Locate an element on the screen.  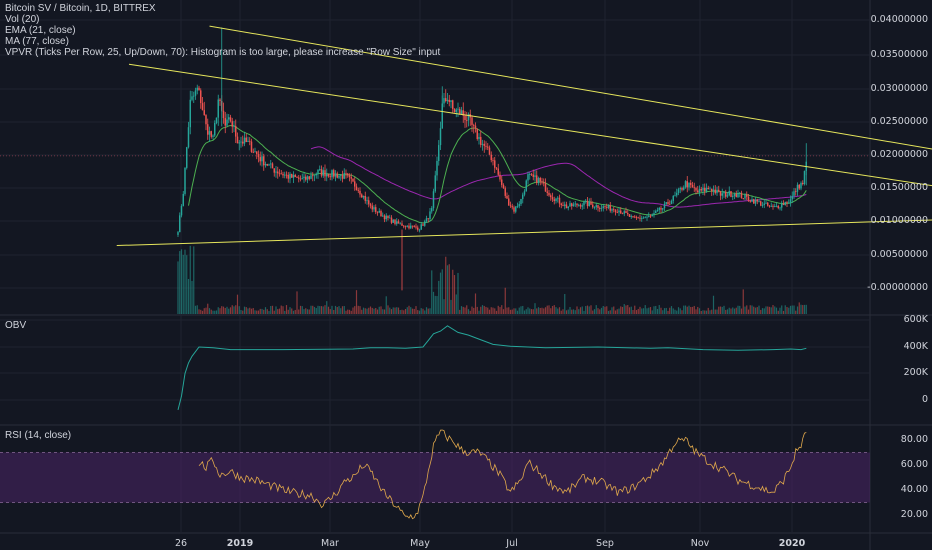
symbol-title: Bitcoin SV / Bitcoin, 1D, BITTREX is located at coordinates (80, 8).